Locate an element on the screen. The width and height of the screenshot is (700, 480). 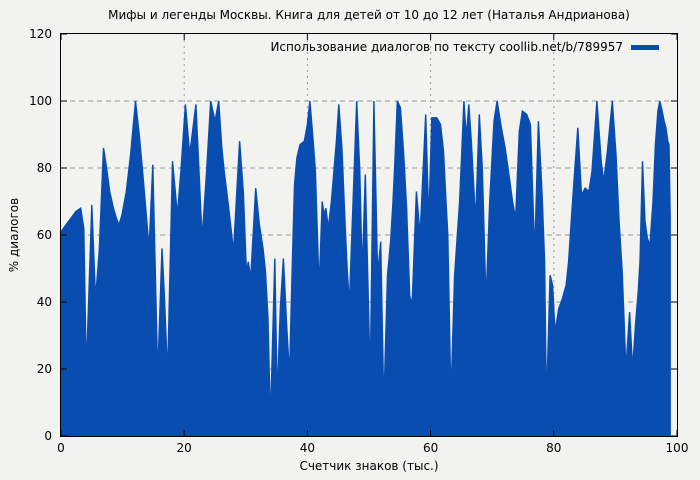
x-tick-label: 100 is located at coordinates (677, 448).